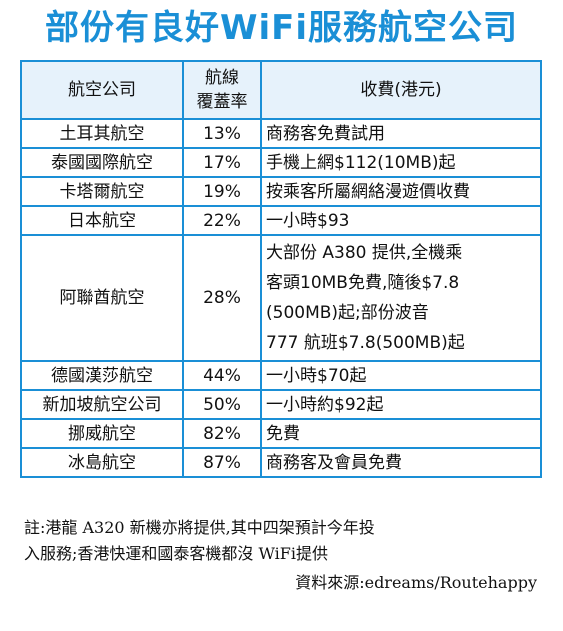  I want to click on airline-name: 冰島航空, so click(102, 462).